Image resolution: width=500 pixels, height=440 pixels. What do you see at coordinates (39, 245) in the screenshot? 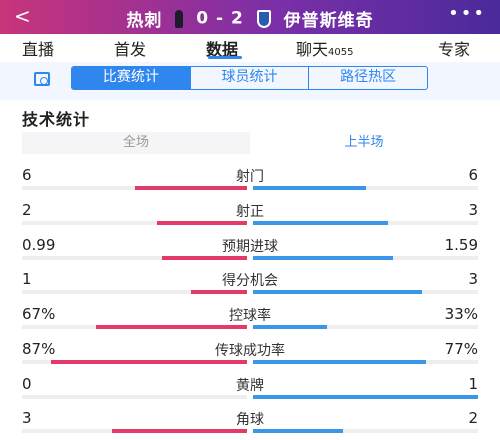
I see `stat-home-value: 0.99` at bounding box center [39, 245].